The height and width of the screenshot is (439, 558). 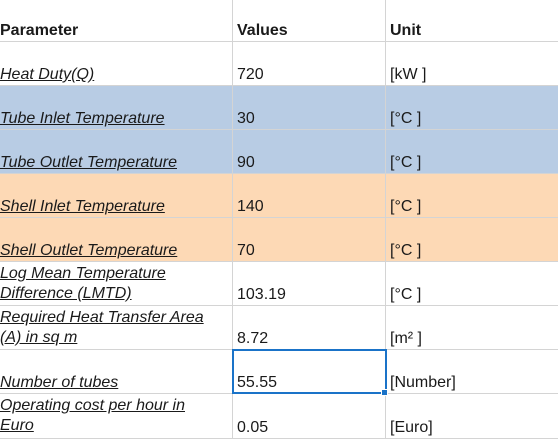 I want to click on table-row: Number of tubes 55.55 [Number], so click(x=279, y=372).